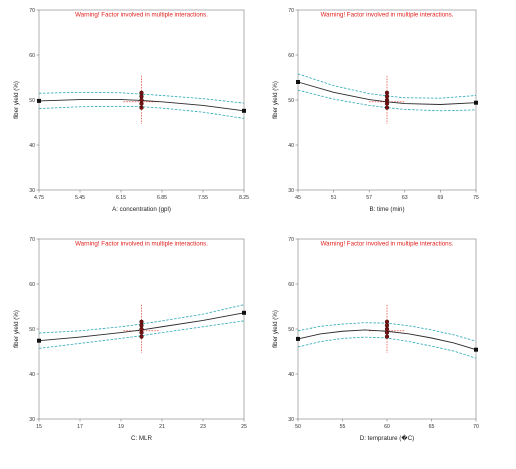 This screenshot has width=516, height=469. What do you see at coordinates (80, 427) in the screenshot?
I see `x-tick-label: 17` at bounding box center [80, 427].